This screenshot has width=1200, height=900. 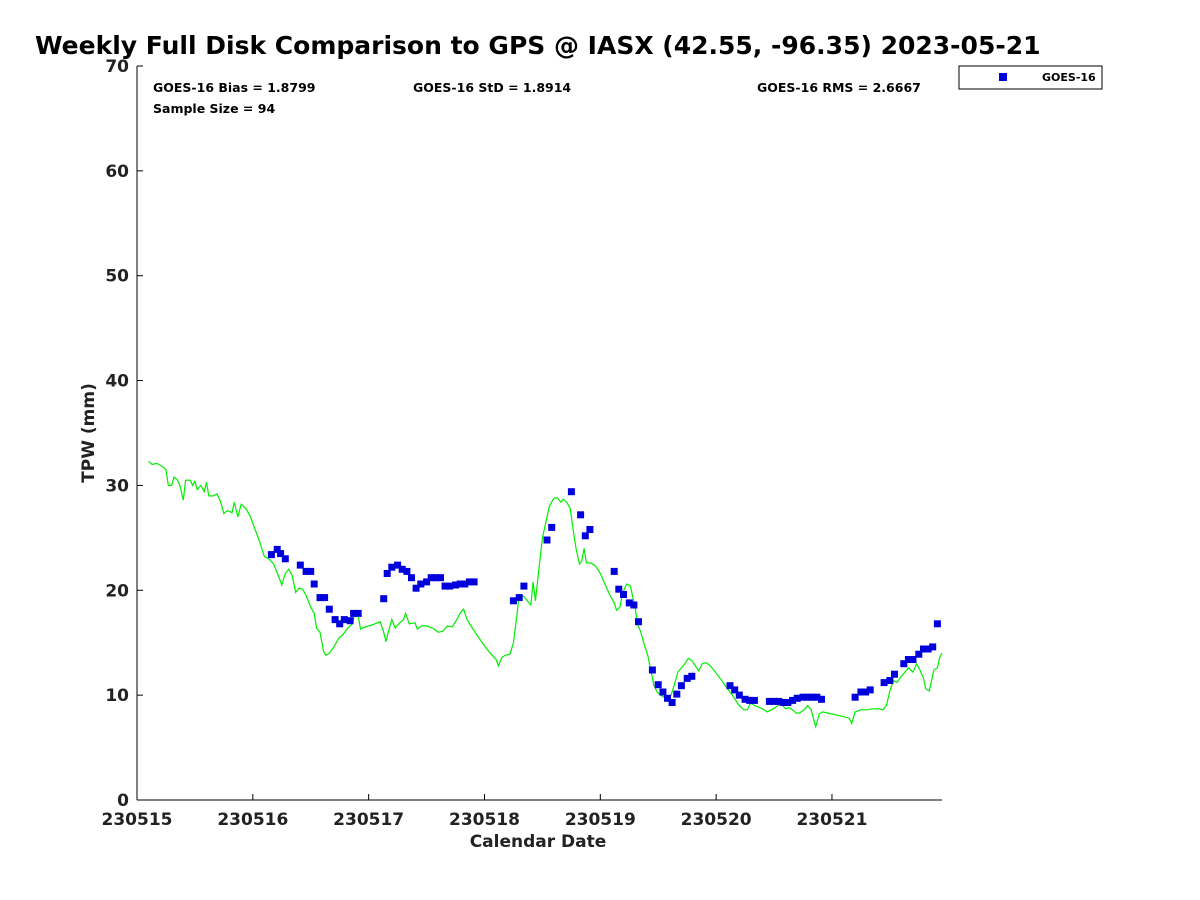 What do you see at coordinates (839, 87) in the screenshot?
I see `rms-stat: GOES-16 RMS = 2.6667` at bounding box center [839, 87].